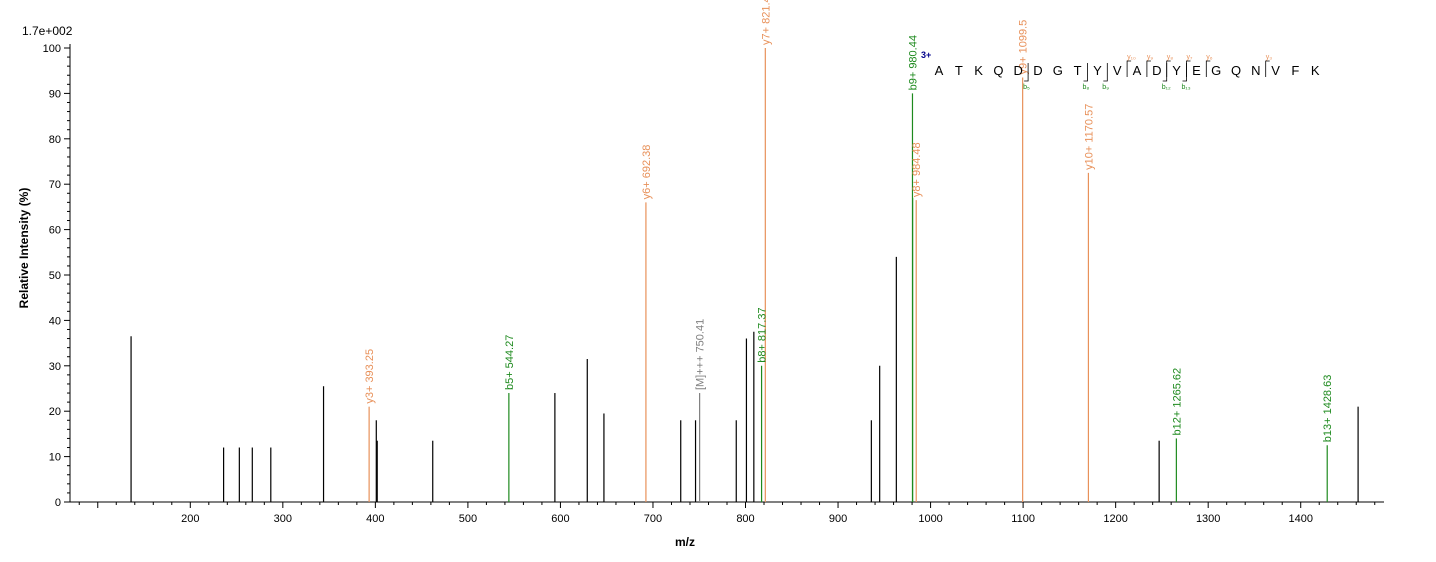 This screenshot has width=1436, height=562. I want to click on peak-label: b13+ 1428.63, so click(1328, 409).